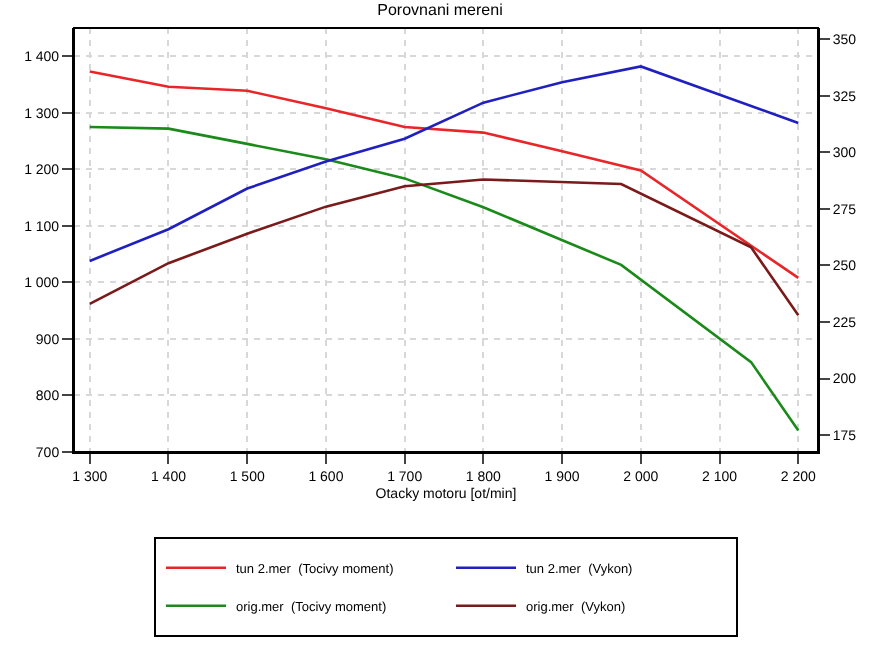  Describe the element at coordinates (440, 9) in the screenshot. I see `chart-title: Porovnani mereni` at that location.